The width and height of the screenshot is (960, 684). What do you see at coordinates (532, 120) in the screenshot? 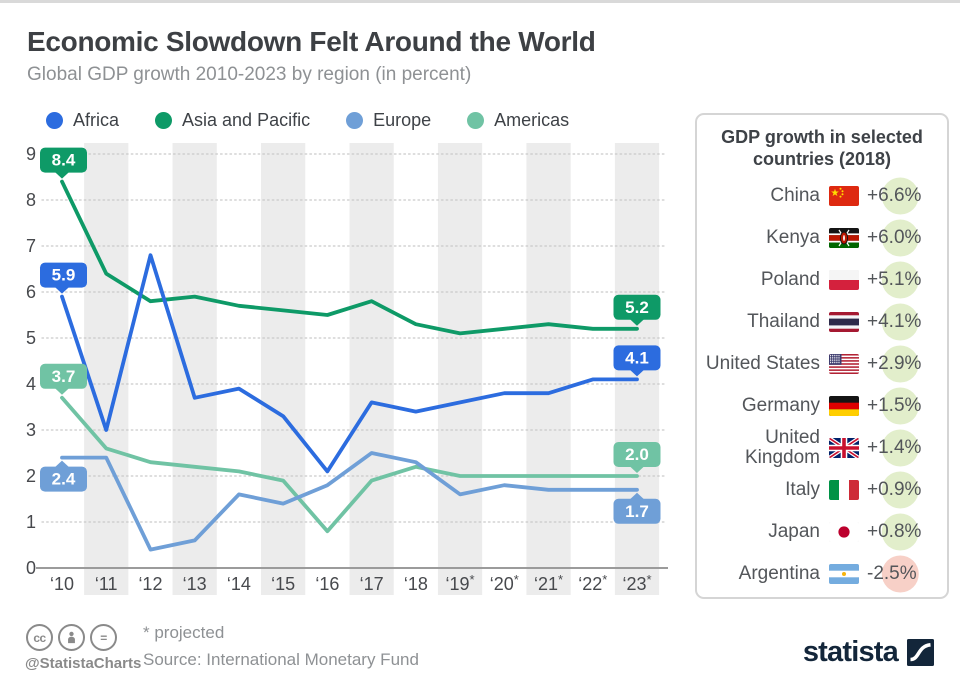
I see `legend-label: Americas` at bounding box center [532, 120].